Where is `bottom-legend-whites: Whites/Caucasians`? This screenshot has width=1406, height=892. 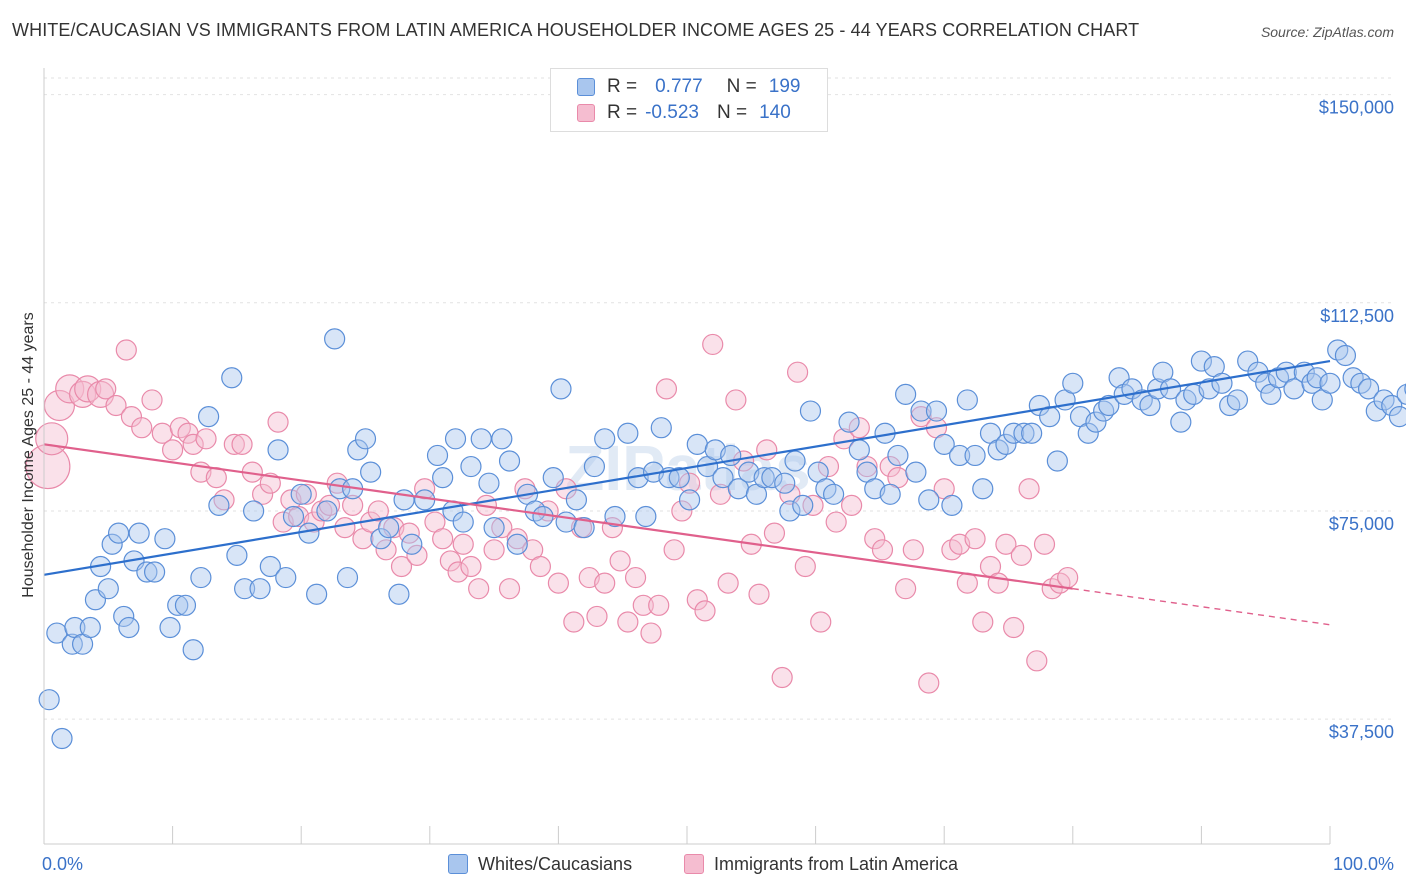 bottom-legend-whites: Whites/Caucasians is located at coordinates (540, 864).